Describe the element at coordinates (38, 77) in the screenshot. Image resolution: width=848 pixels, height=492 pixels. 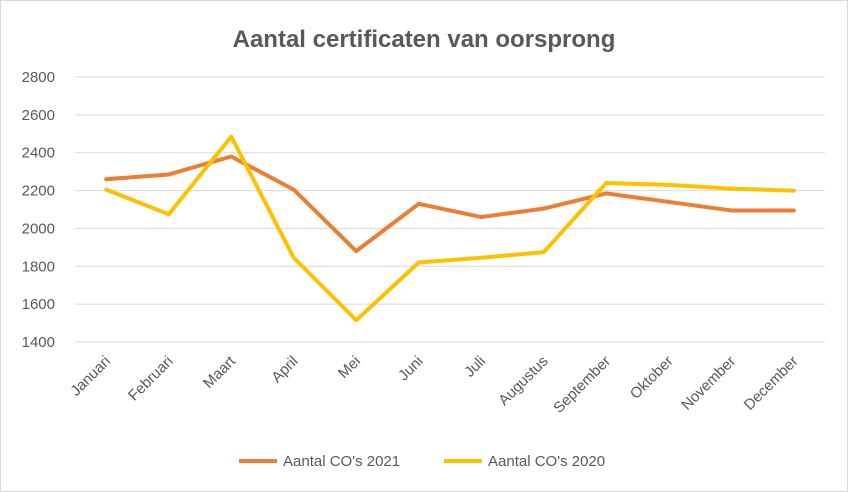
I see `y-tick-label: 2800` at that location.